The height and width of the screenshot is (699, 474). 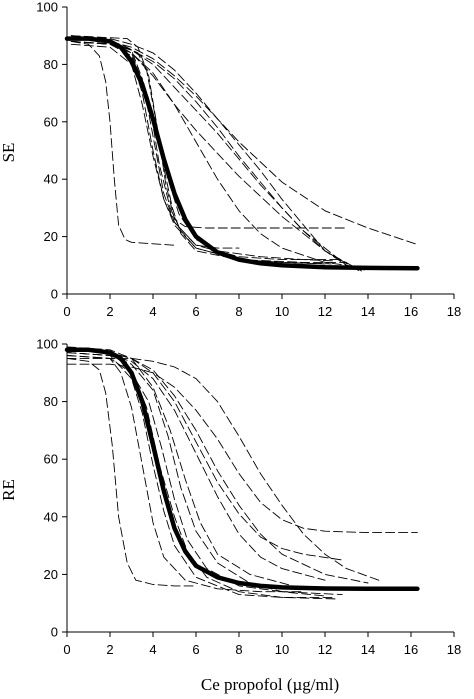 What do you see at coordinates (9, 490) in the screenshot?
I see `y-axis-label: RE` at bounding box center [9, 490].